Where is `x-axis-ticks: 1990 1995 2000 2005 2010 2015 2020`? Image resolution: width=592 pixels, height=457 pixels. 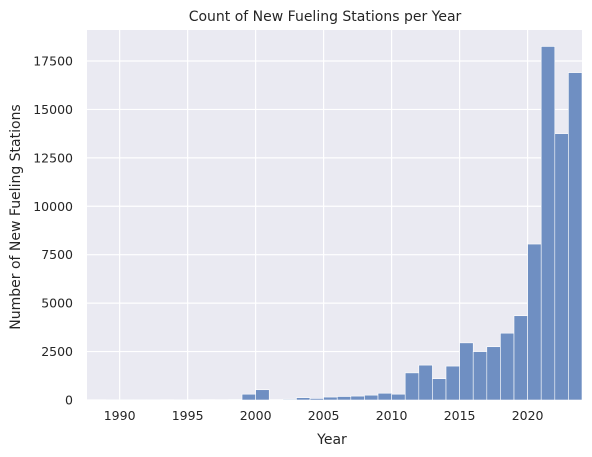
x-axis-ticks: 1990 1995 2000 2005 2010 2015 2020 is located at coordinates (324, 415).